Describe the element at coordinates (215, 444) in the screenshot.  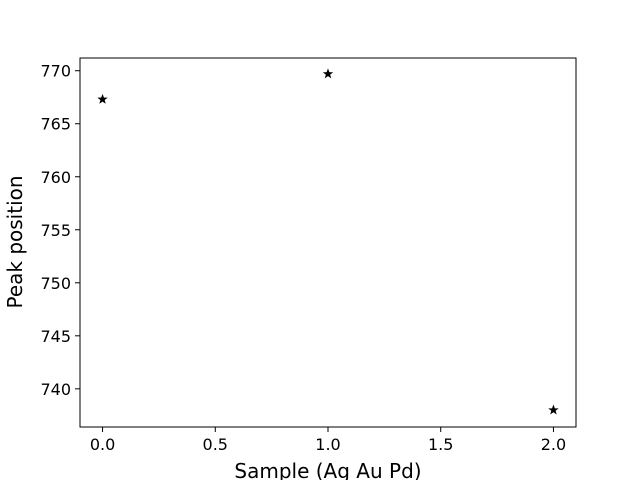
I see `x-tick-label: 0.5` at that location.